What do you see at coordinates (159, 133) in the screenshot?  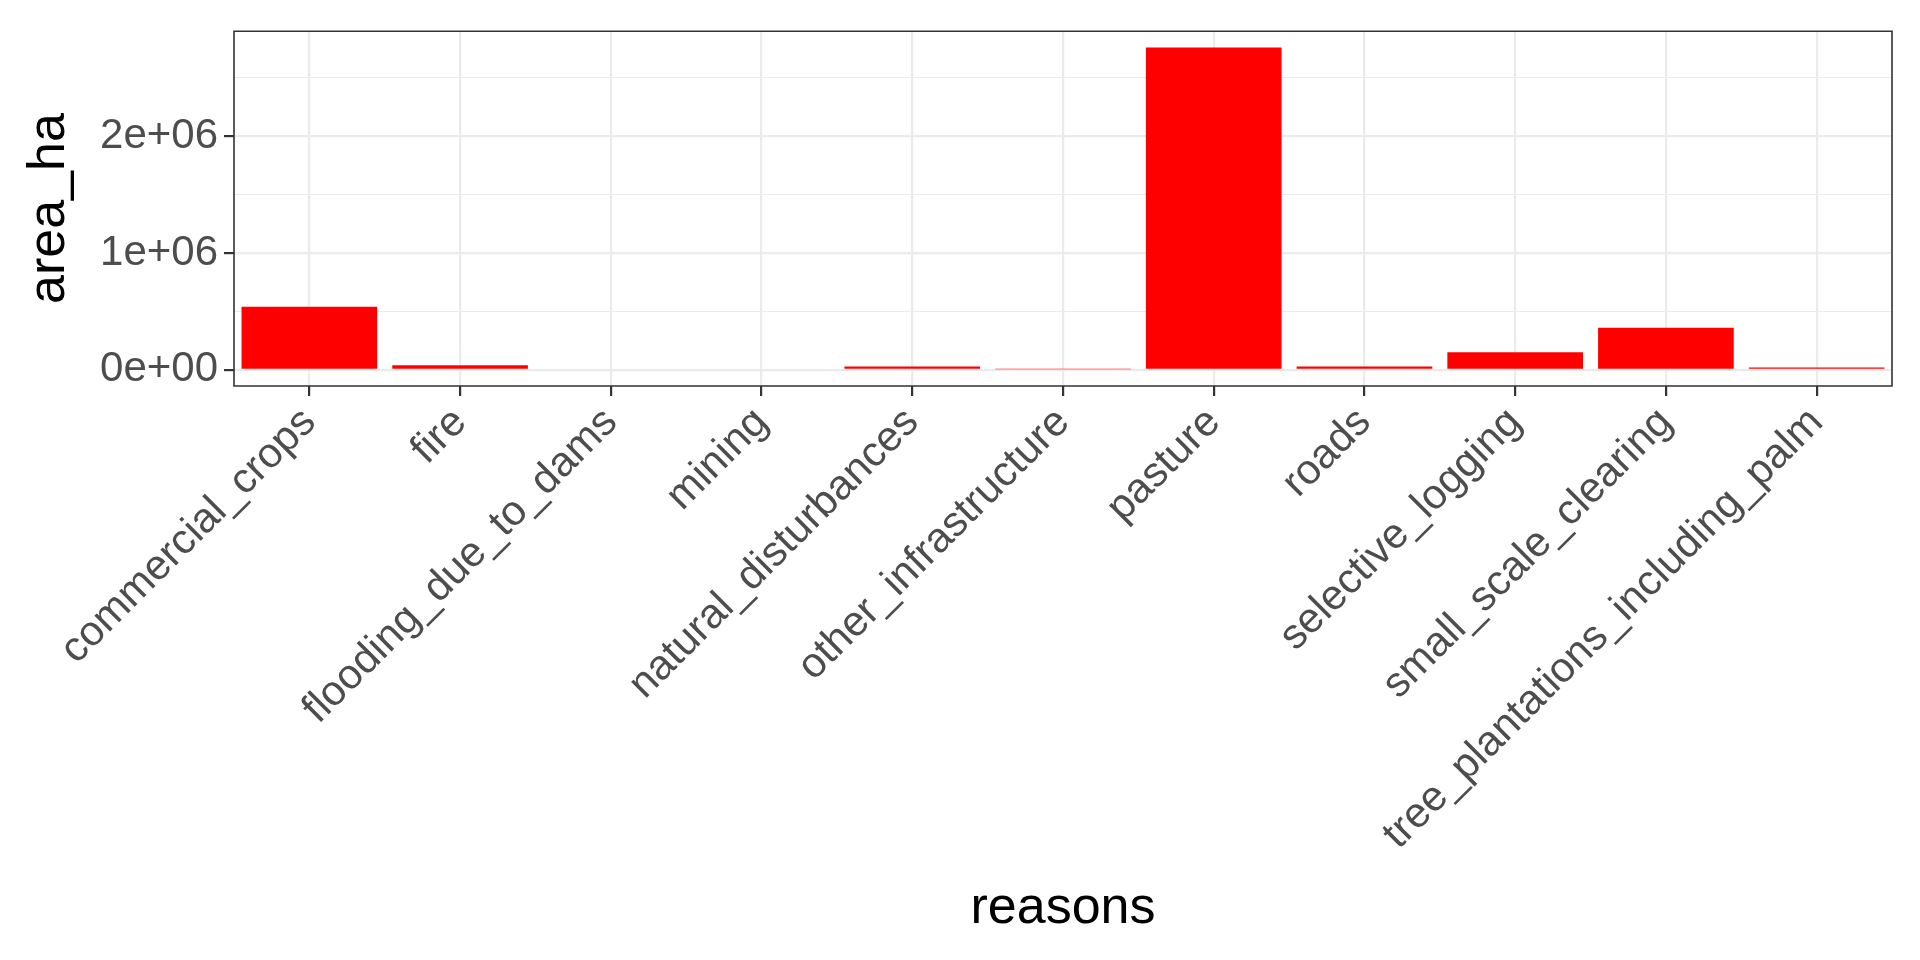 I see `y-tick-label: 2e+06` at bounding box center [159, 133].